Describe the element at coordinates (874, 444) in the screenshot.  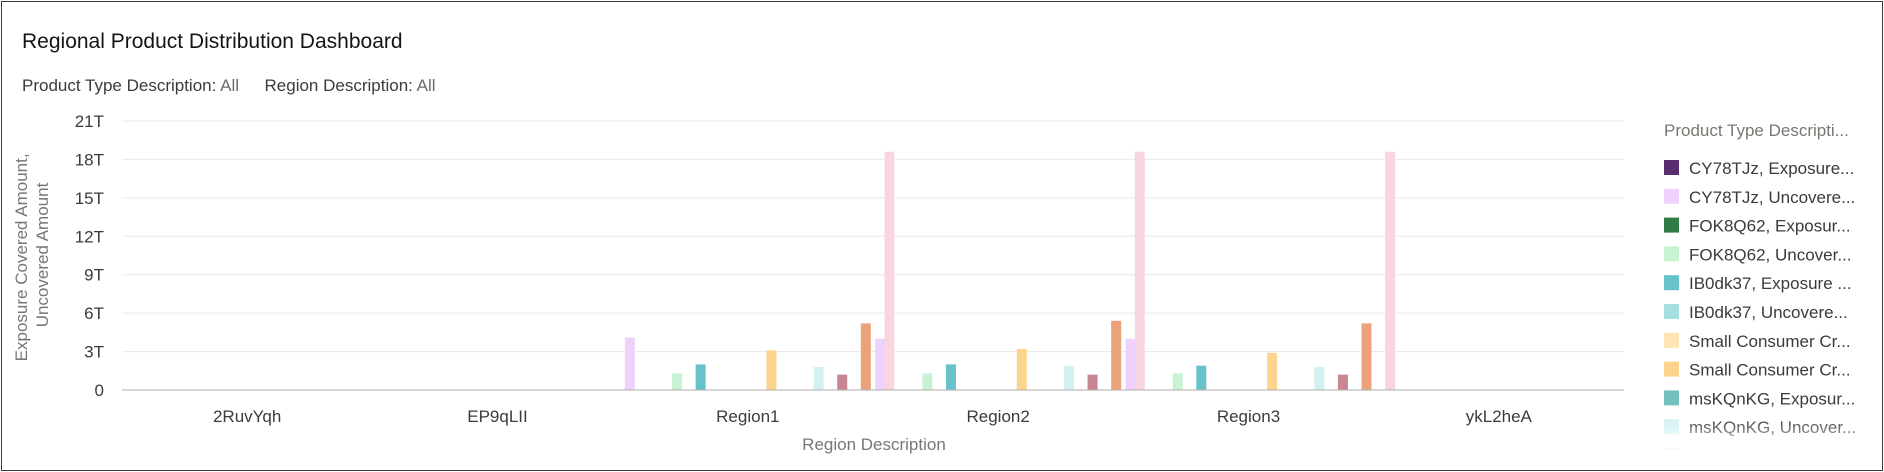
I see `x-axis-title: Region Description` at that location.